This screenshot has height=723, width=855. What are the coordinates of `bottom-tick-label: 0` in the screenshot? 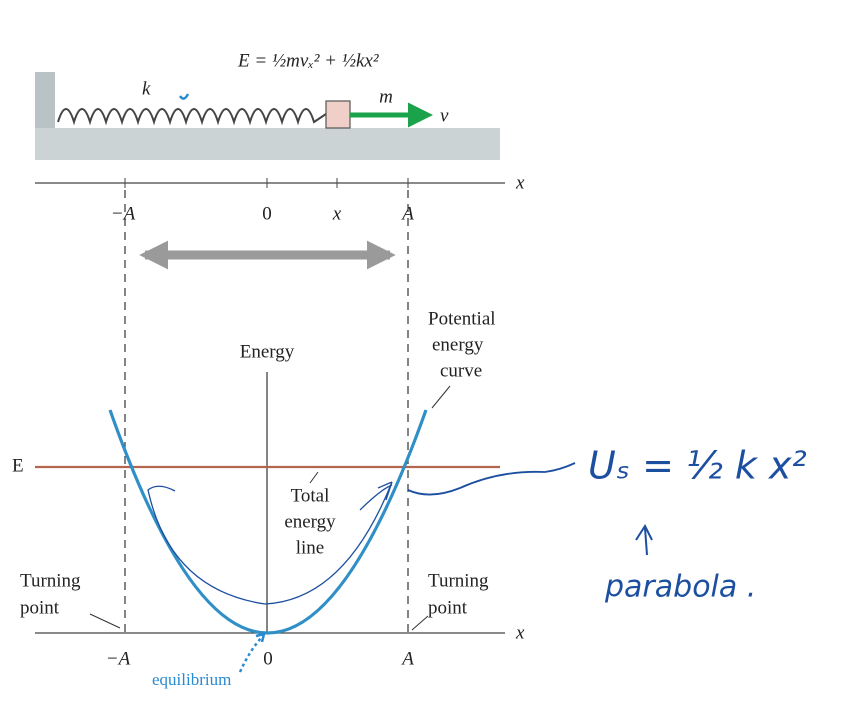 It's located at (268, 658).